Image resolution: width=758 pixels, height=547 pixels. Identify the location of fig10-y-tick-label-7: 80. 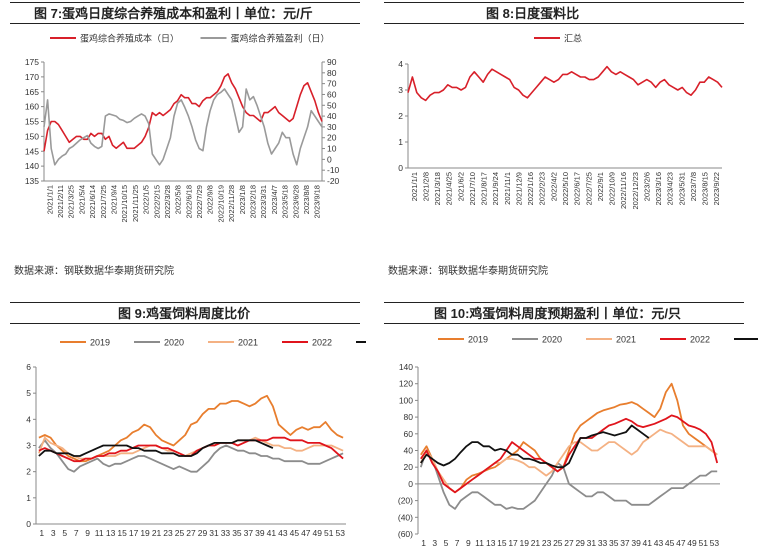
(409, 417).